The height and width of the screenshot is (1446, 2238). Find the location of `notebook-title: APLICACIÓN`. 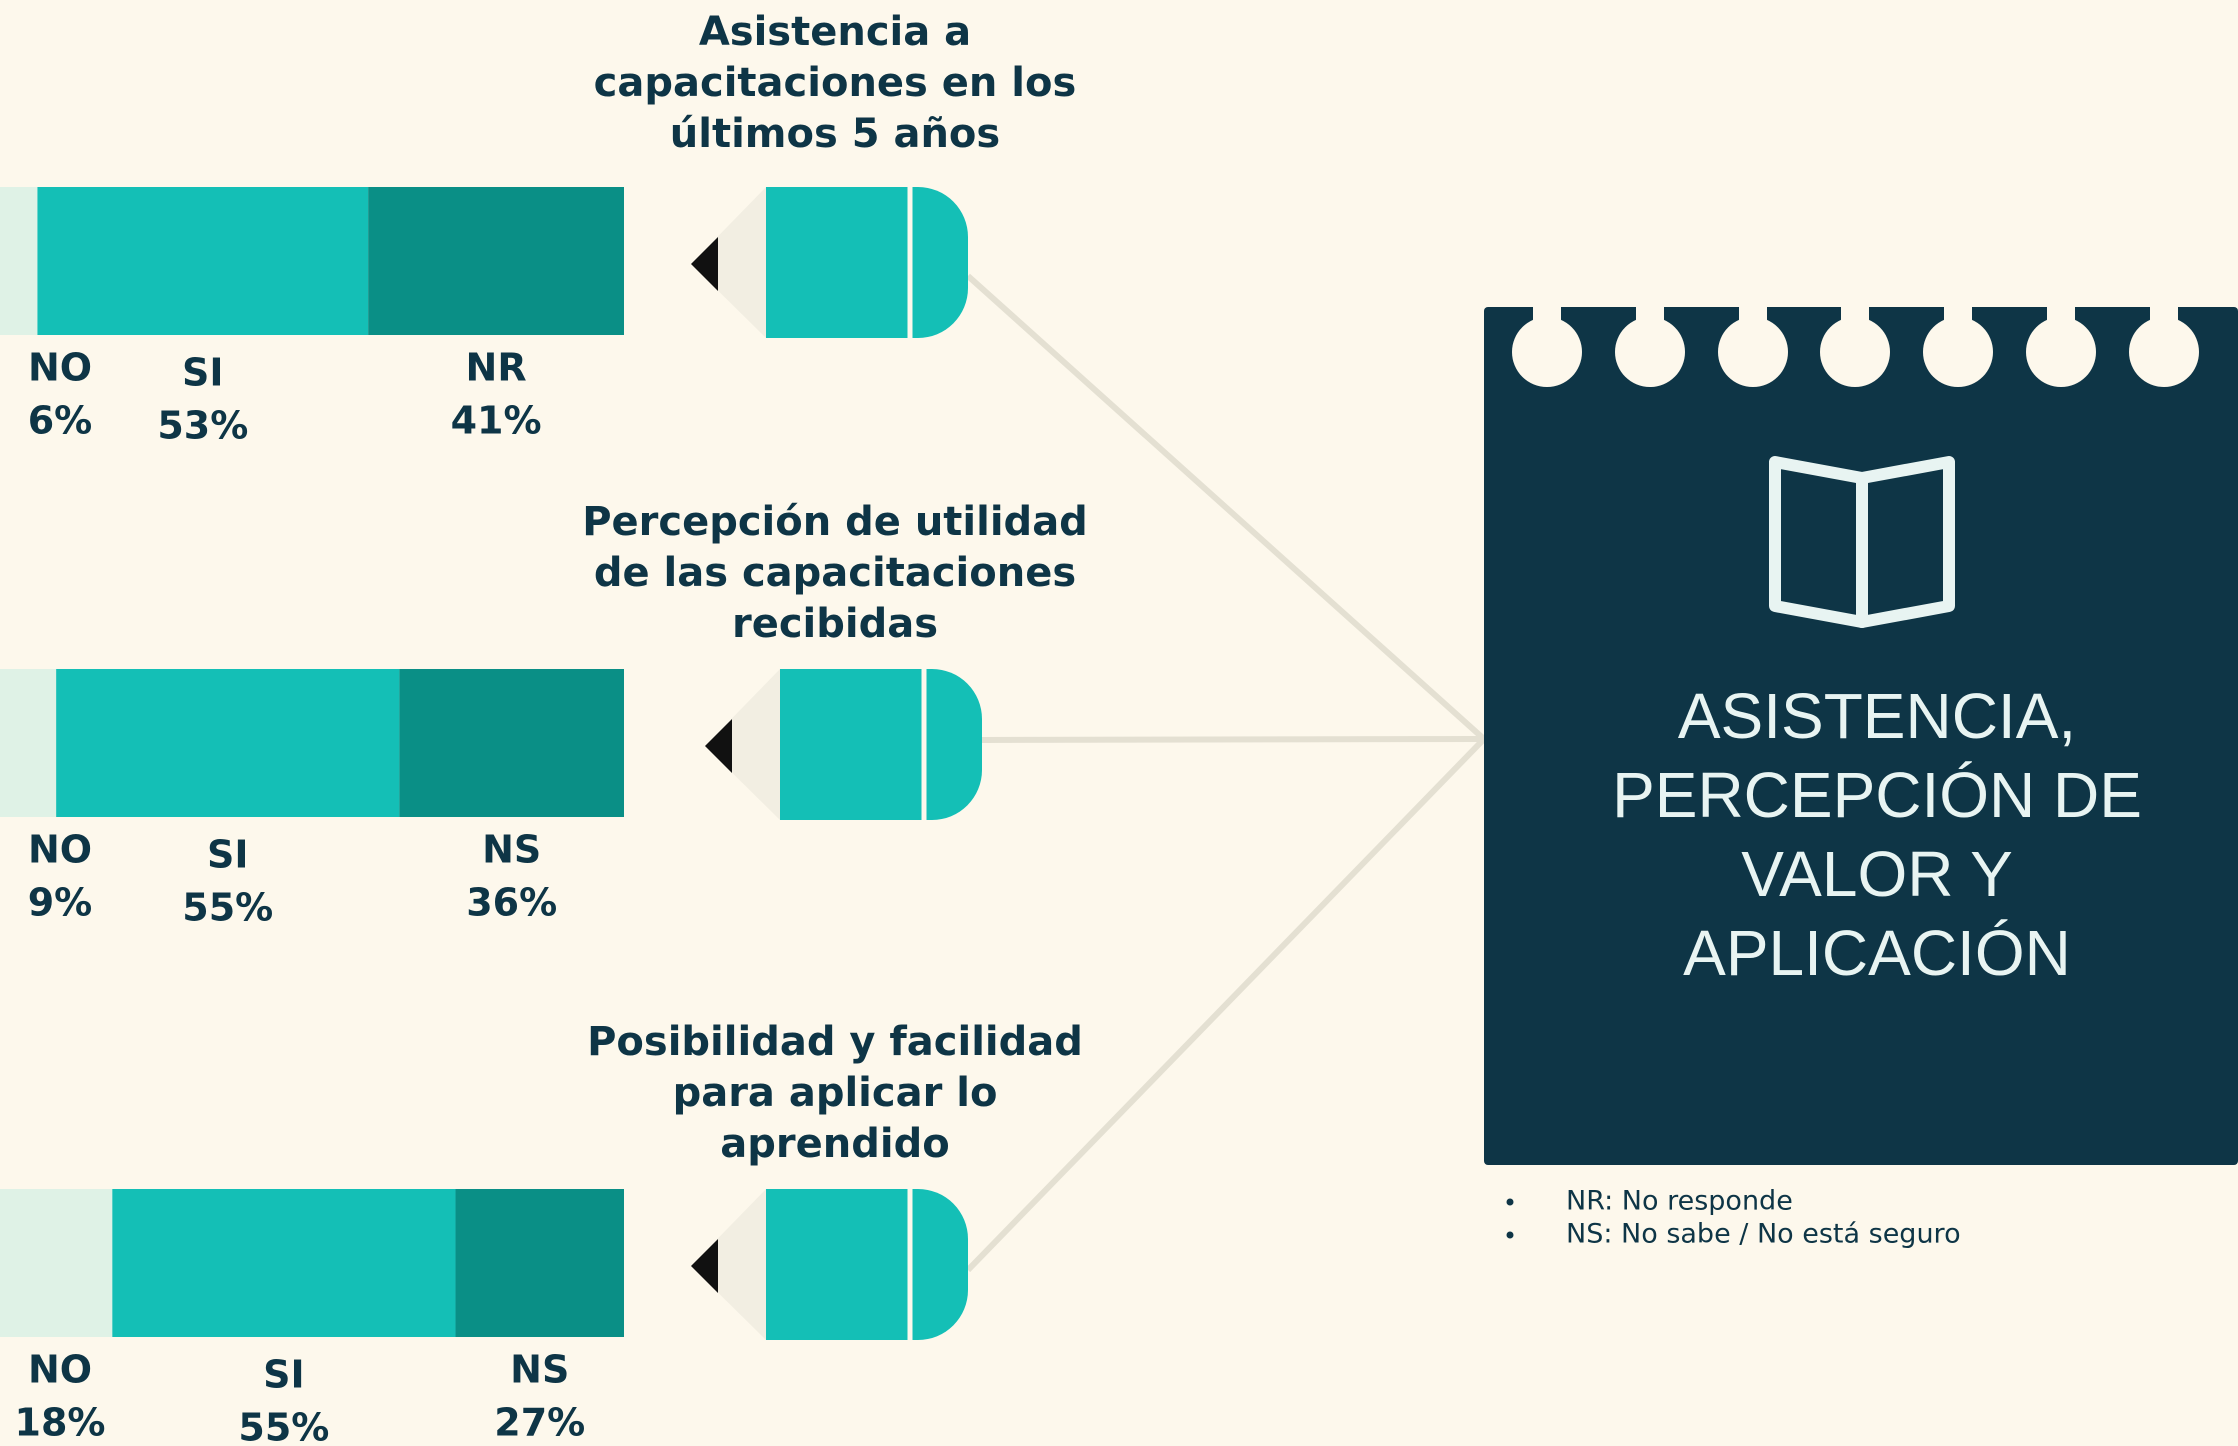

notebook-title: APLICACIÓN is located at coordinates (1877, 953).